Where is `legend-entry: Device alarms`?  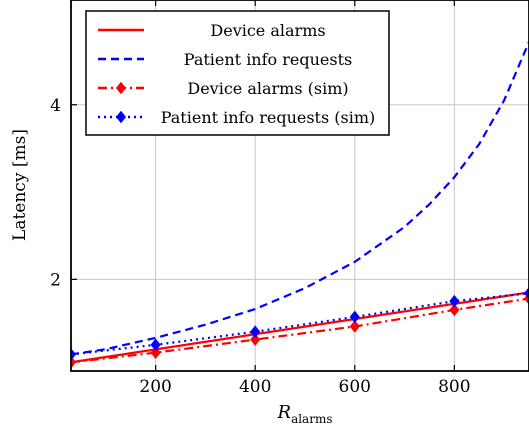
legend-entry: Device alarms is located at coordinates (212, 30).